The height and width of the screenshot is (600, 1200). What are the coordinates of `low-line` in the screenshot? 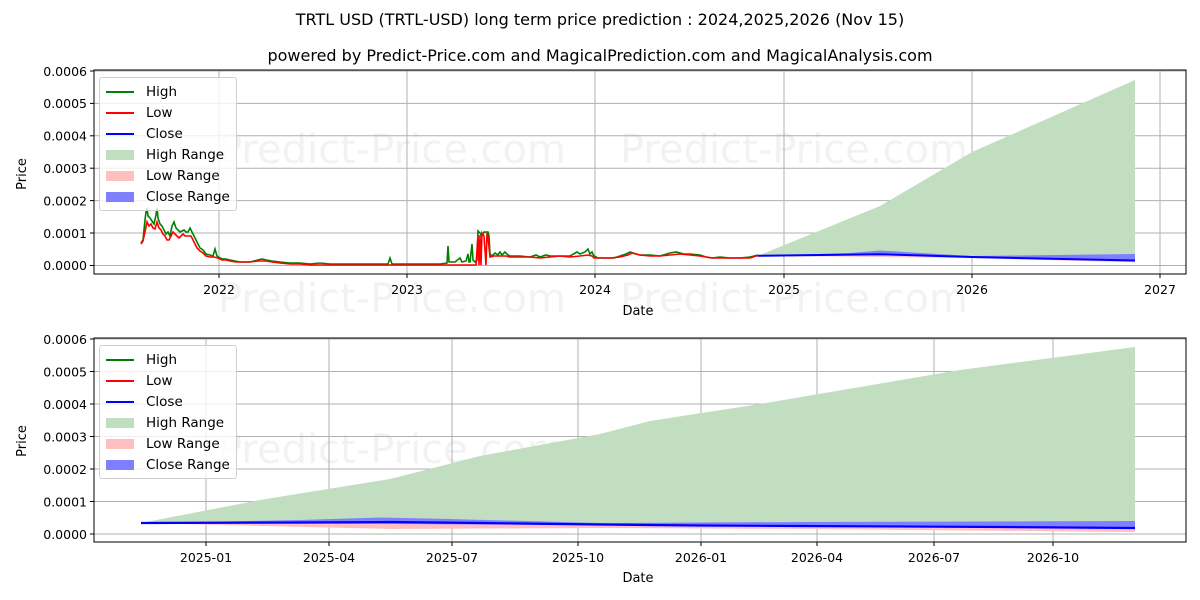 It's located at (449, 242).